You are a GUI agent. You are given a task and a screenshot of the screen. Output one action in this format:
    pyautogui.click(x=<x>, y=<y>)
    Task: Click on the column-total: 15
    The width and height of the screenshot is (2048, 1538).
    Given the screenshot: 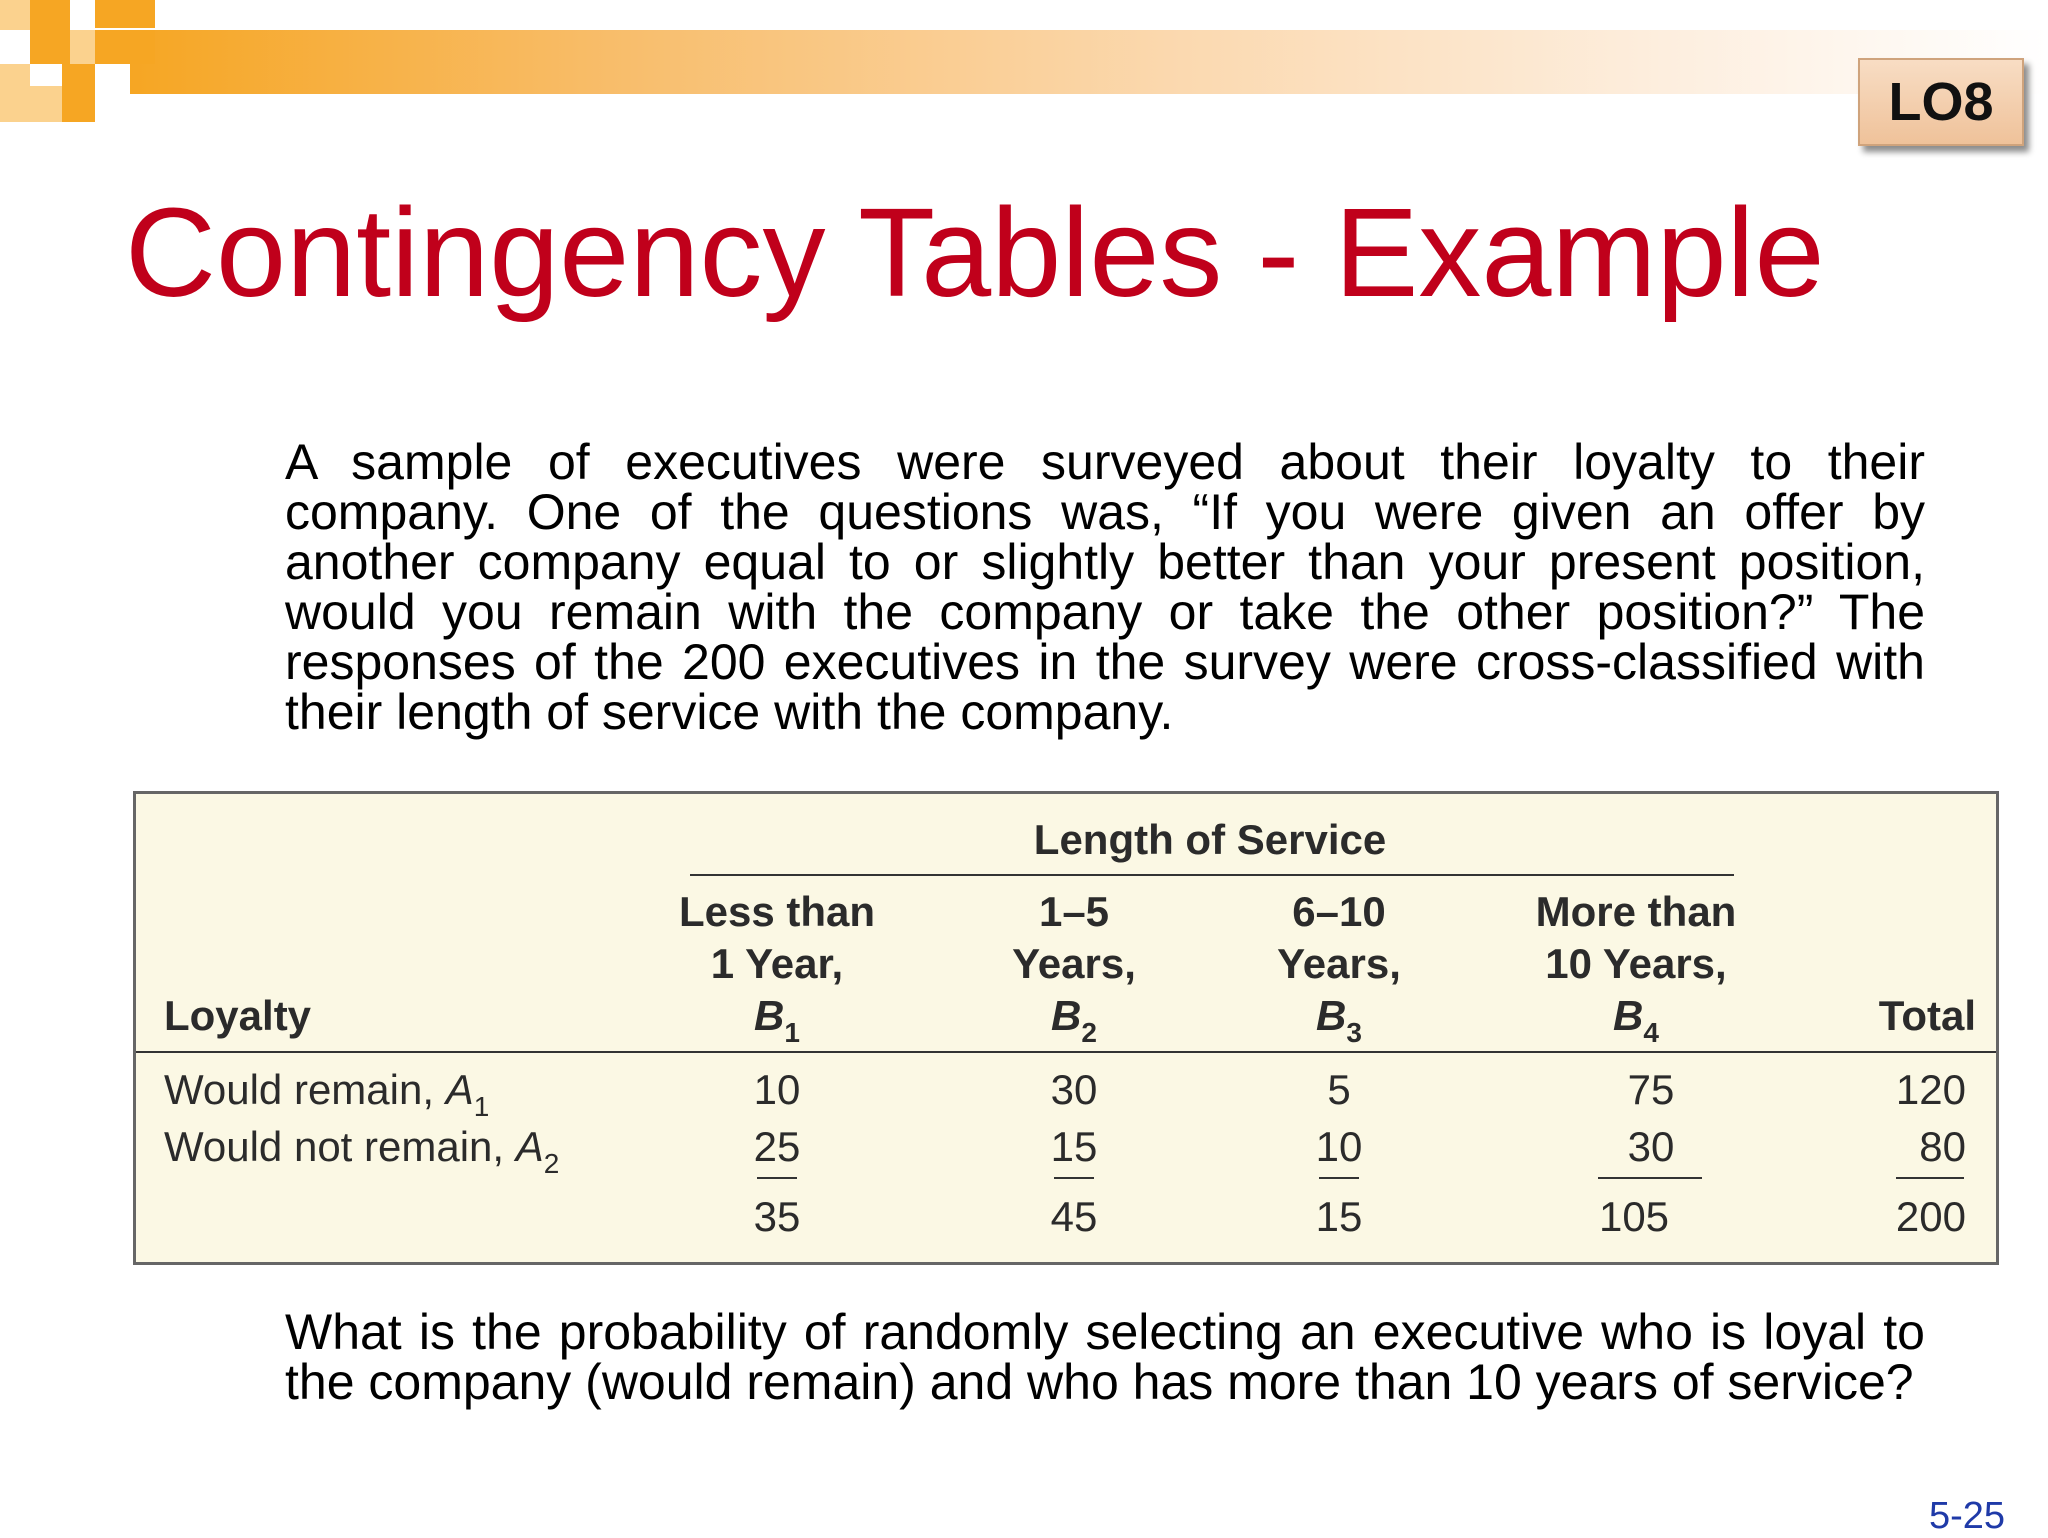 What is the action you would take?
    pyautogui.click(x=1339, y=1216)
    